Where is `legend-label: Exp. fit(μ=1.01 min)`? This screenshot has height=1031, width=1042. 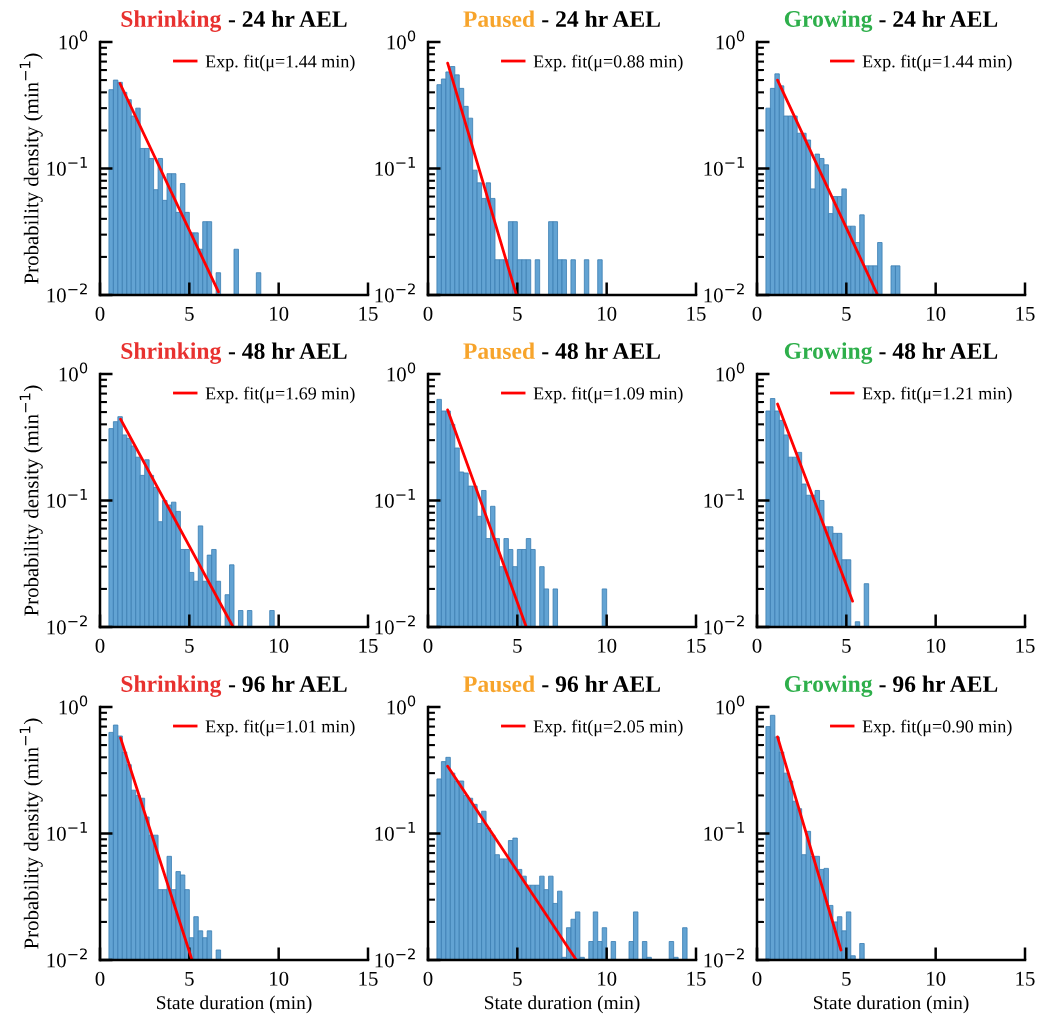 legend-label: Exp. fit(μ=1.01 min) is located at coordinates (280, 728).